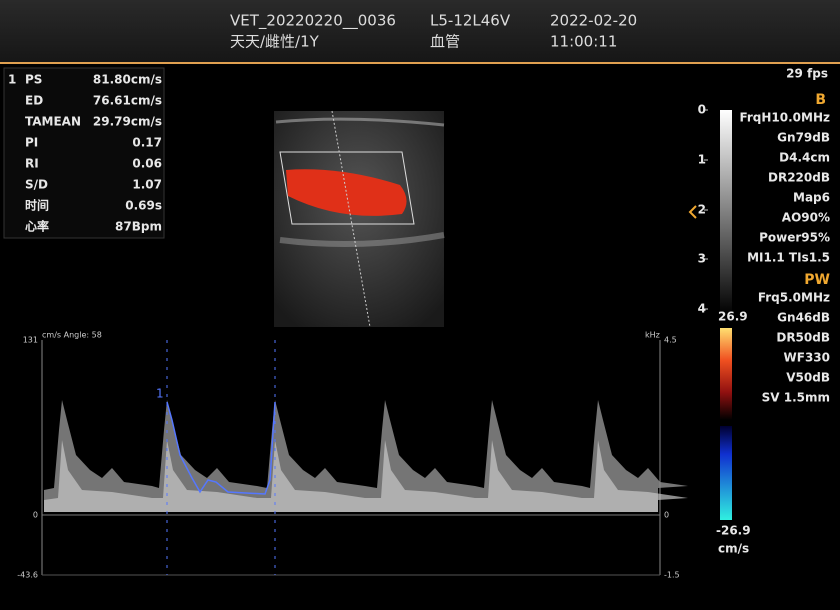 The height and width of the screenshot is (610, 840). Describe the element at coordinates (470, 21) in the screenshot. I see `probe: L5-12L46V` at that location.